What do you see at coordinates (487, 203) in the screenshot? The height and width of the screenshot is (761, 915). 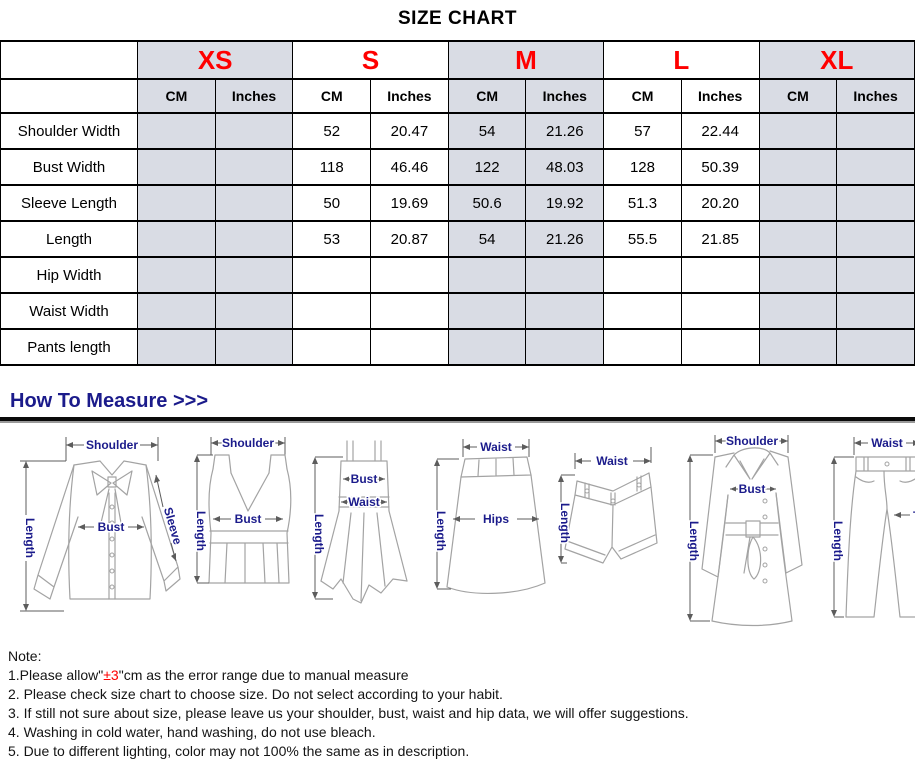 I see `table-cell: 50.6` at bounding box center [487, 203].